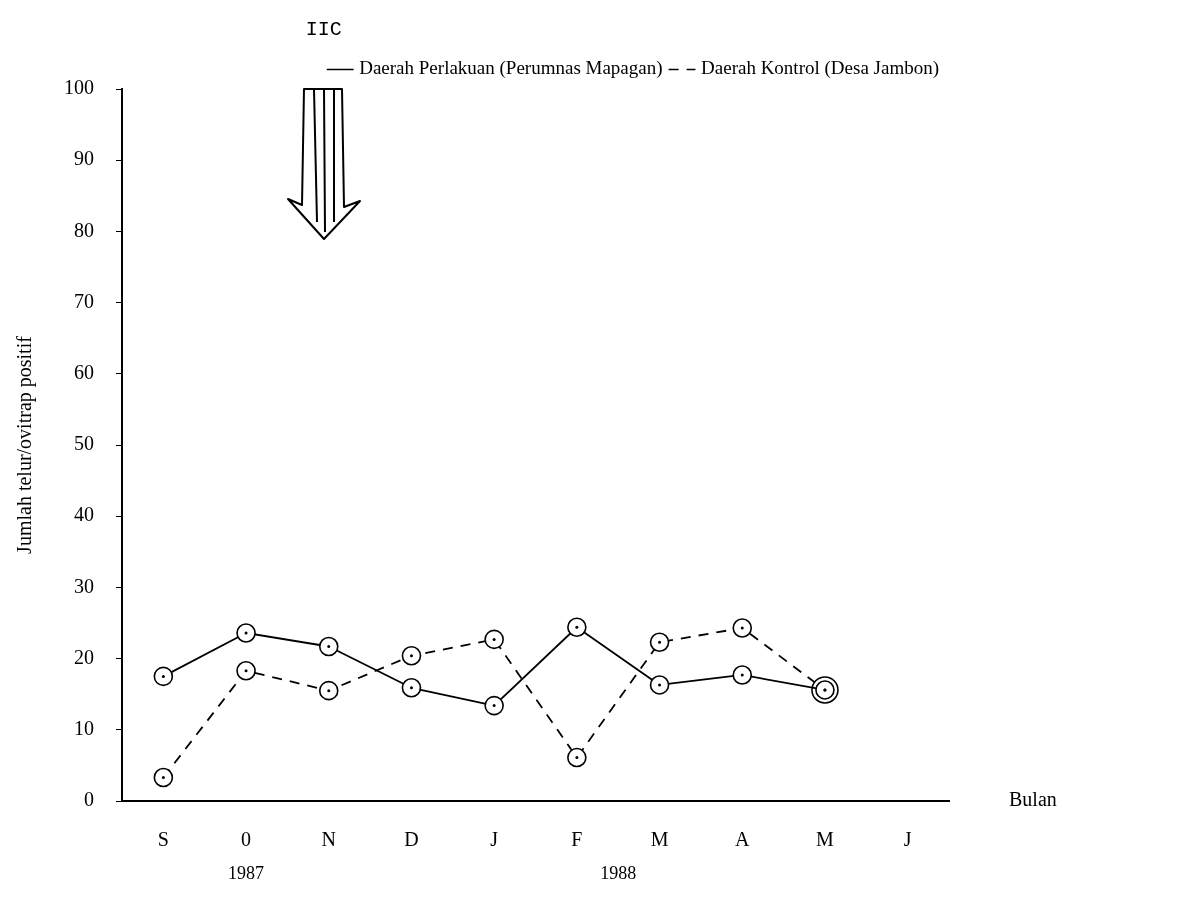  What do you see at coordinates (323, 30) in the screenshot?
I see `text: IIC` at bounding box center [323, 30].